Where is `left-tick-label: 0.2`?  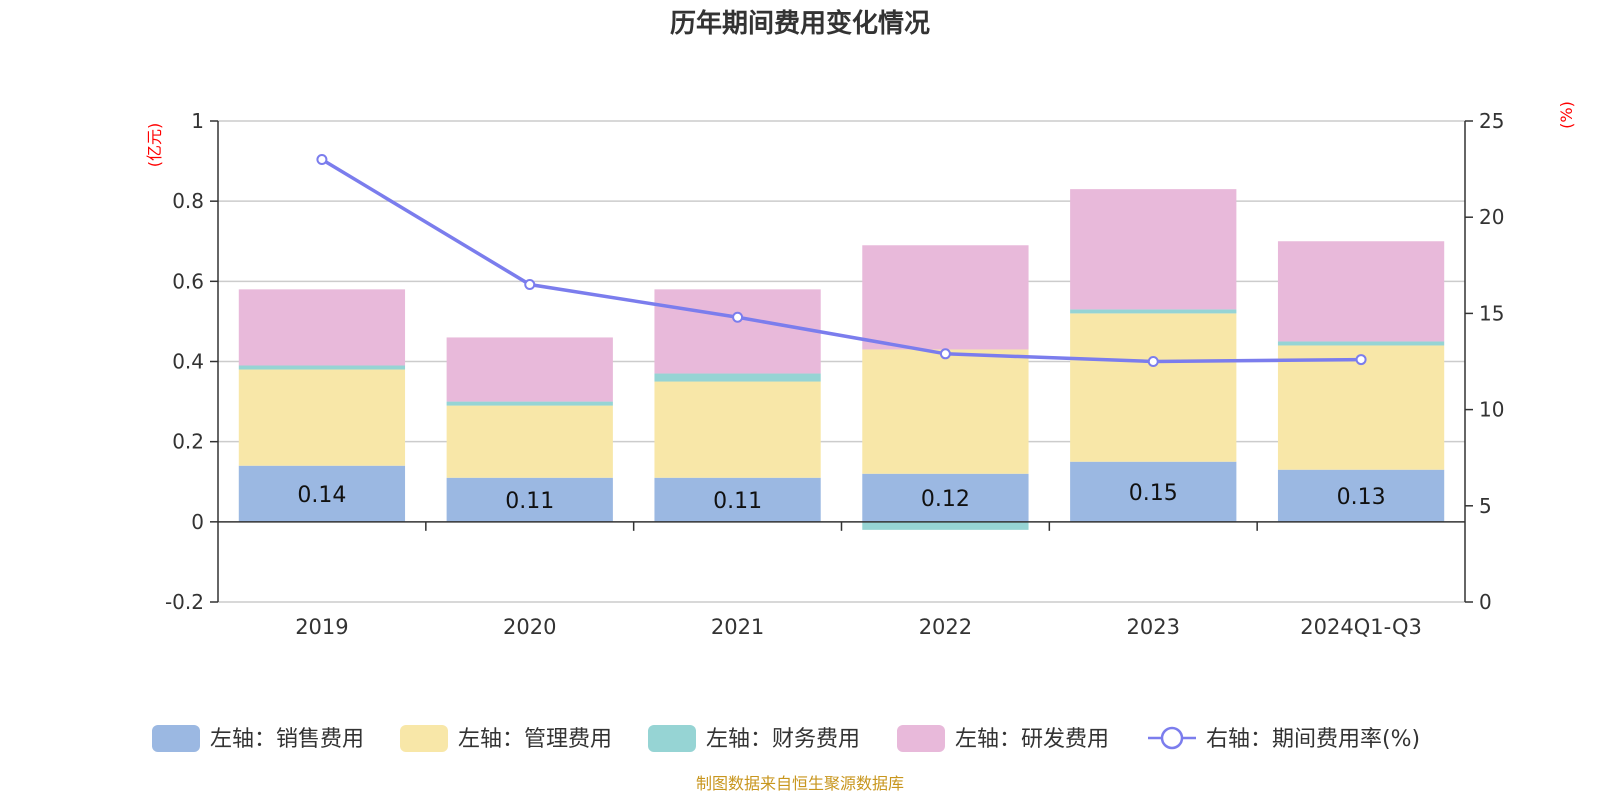 left-tick-label: 0.2 is located at coordinates (188, 442).